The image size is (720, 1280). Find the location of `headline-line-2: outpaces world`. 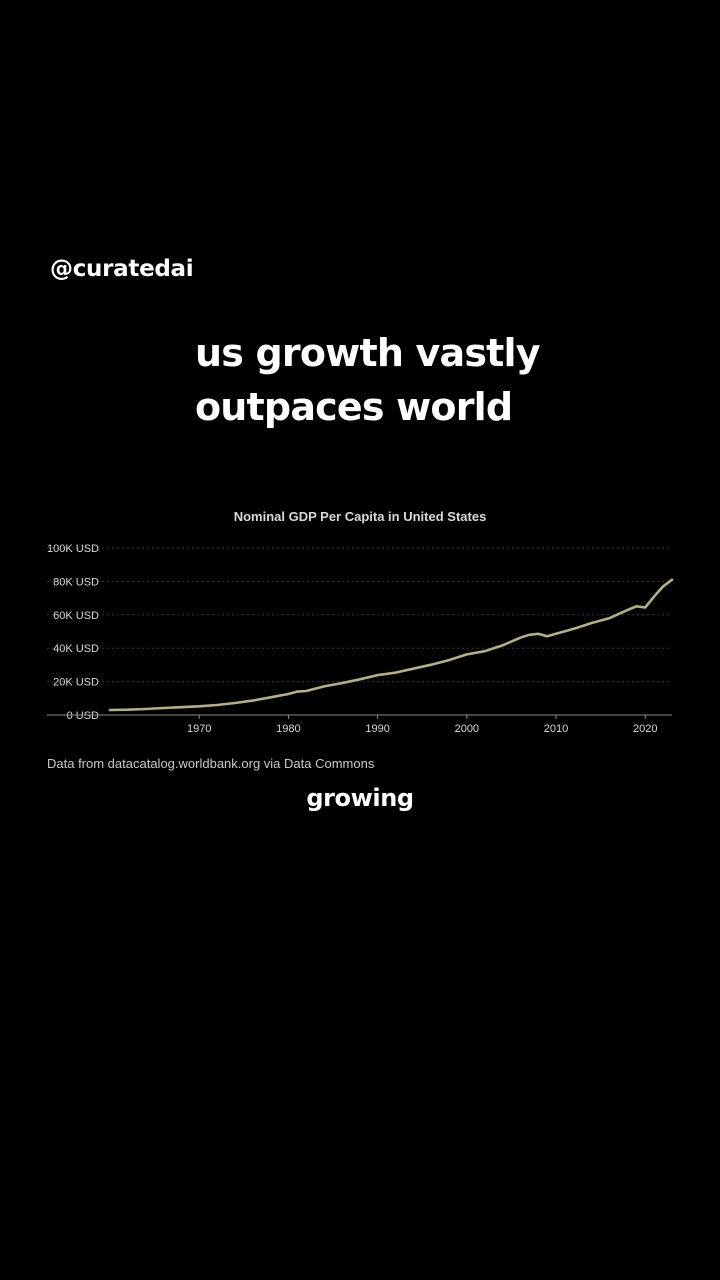

headline-line-2: outpaces world is located at coordinates (354, 407).